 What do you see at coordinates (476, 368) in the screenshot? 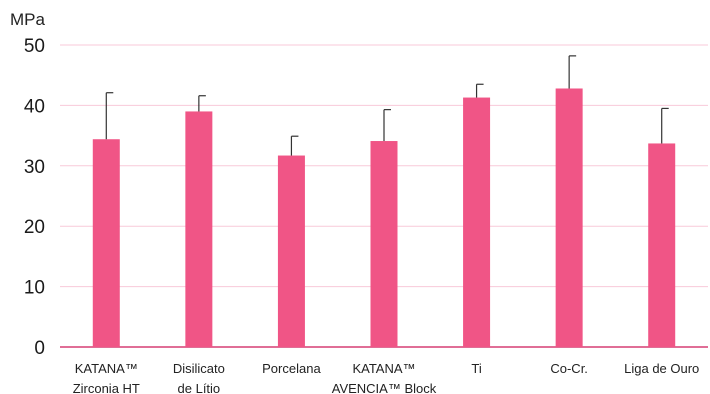
I see `x-tick-label: Ti` at bounding box center [476, 368].